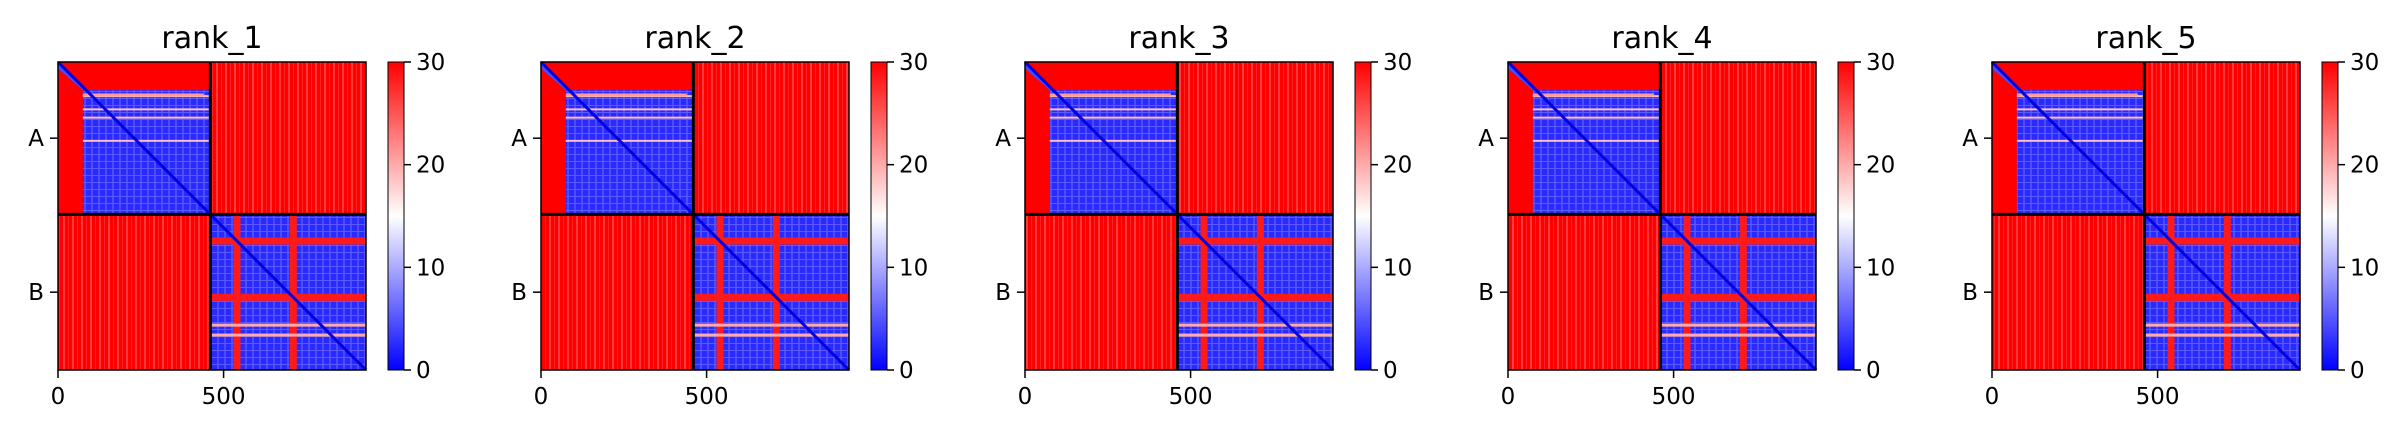 This screenshot has width=2401, height=438. I want to click on panel-title: rank_2, so click(694, 38).